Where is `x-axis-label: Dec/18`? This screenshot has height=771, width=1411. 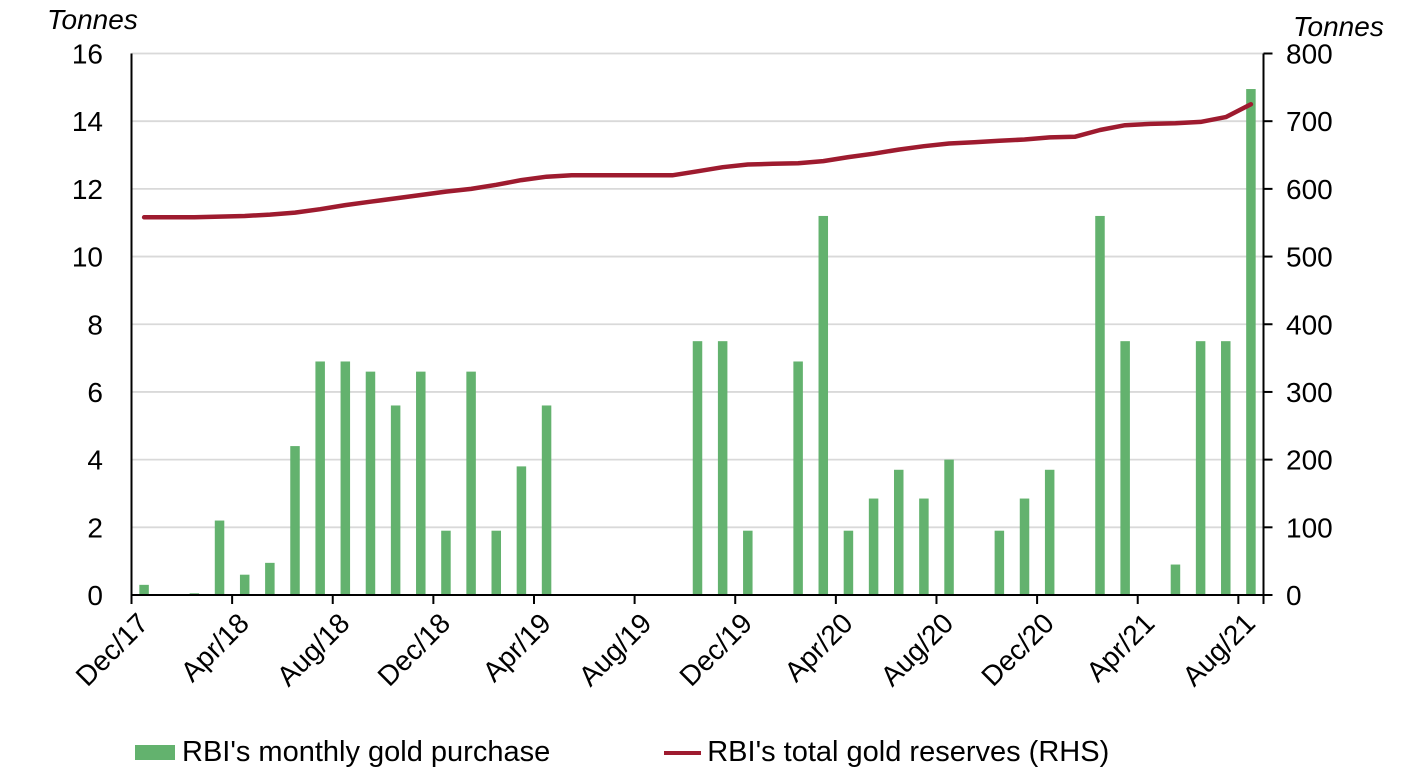 x-axis-label: Dec/18 is located at coordinates (414, 649).